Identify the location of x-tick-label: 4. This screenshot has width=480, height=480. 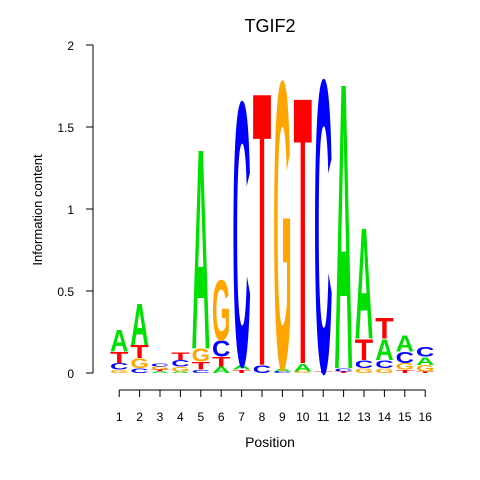
(180, 417).